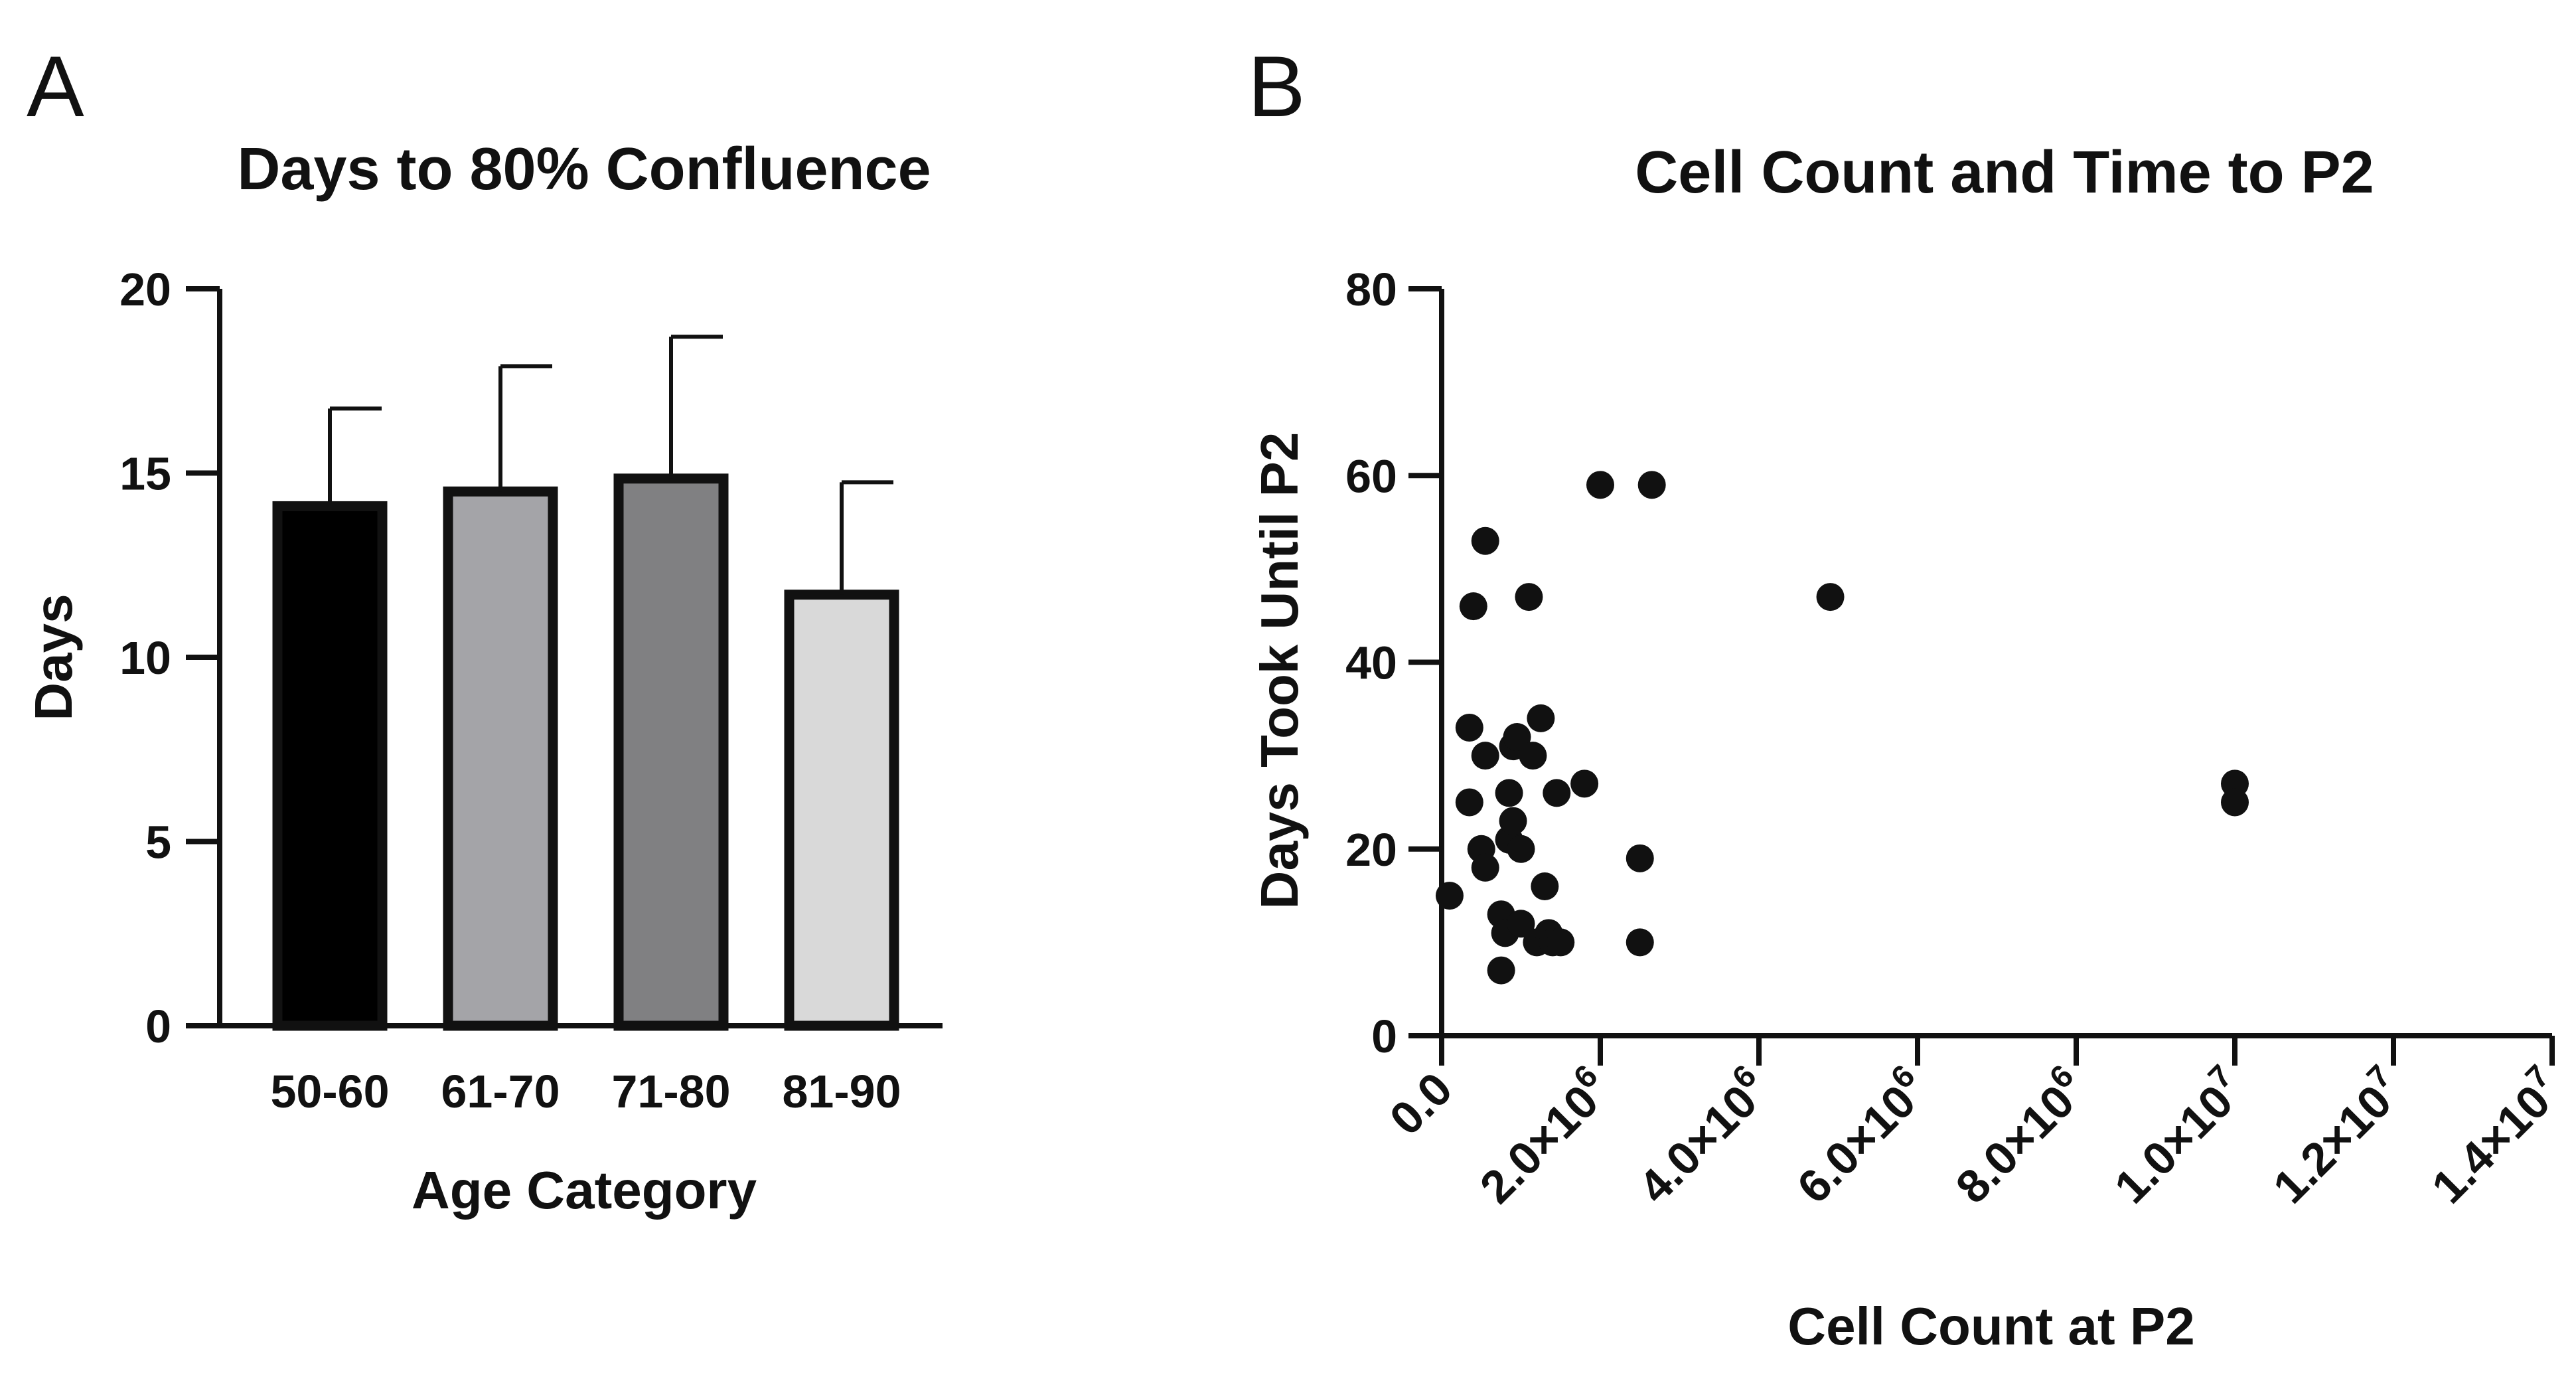 The width and height of the screenshot is (2576, 1373). Describe the element at coordinates (1371, 663) in the screenshot. I see `y-tick-label-40: 40` at that location.